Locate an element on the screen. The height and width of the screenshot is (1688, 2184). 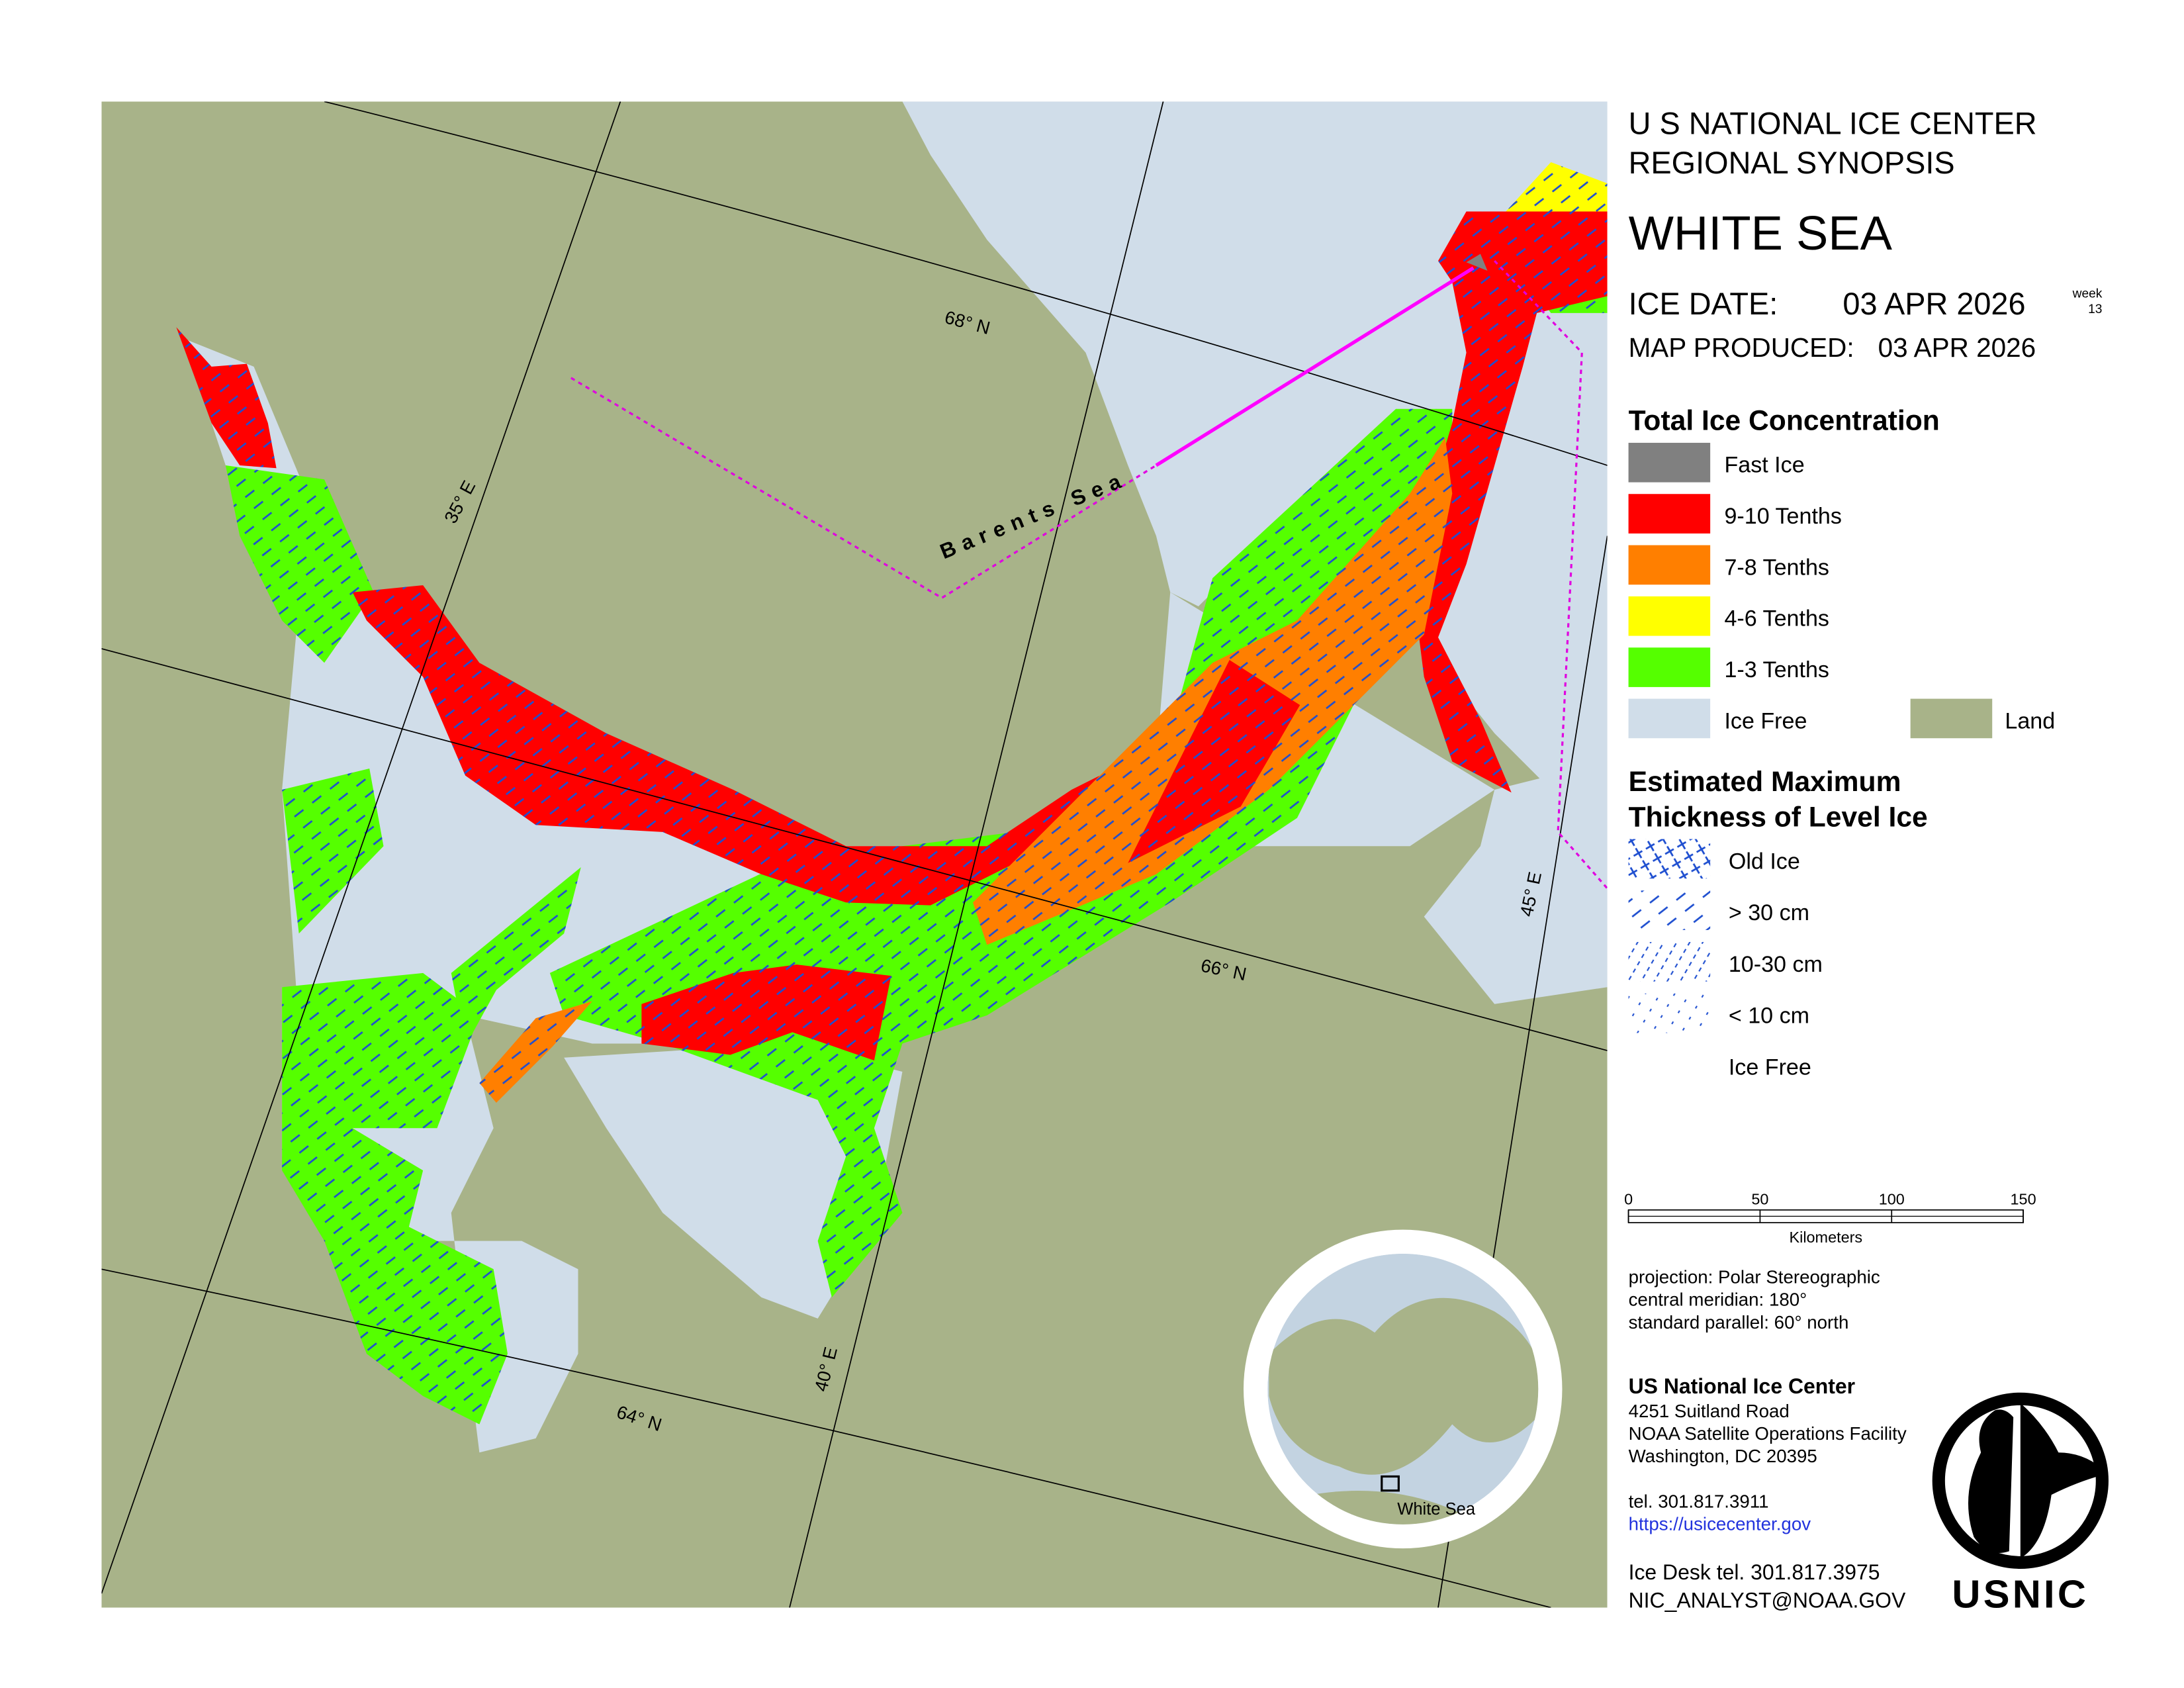
contact-name: US National Ice Center is located at coordinates (1743, 1386).